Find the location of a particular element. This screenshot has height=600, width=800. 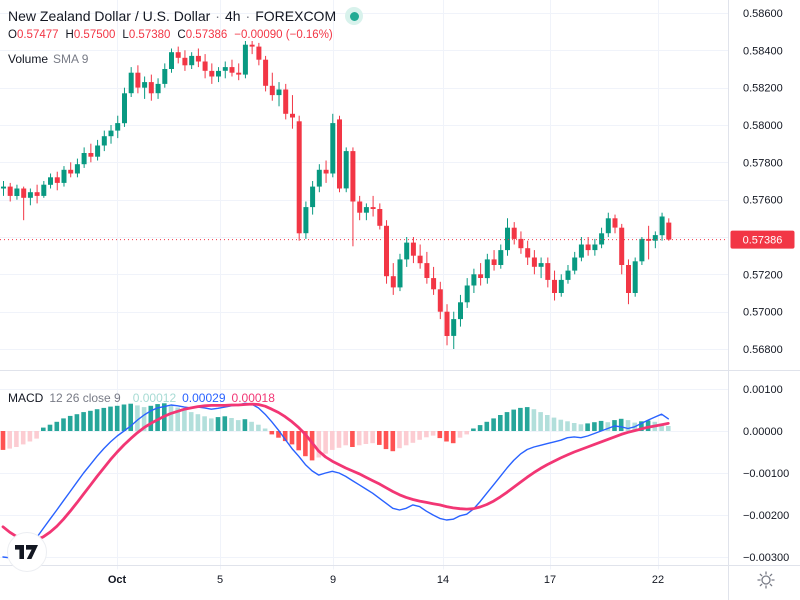

time-axis-label: 9 is located at coordinates (333, 580).